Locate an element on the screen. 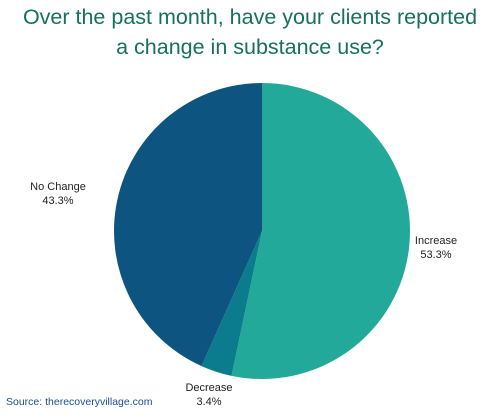 The width and height of the screenshot is (500, 419). slice-label-increase: Increase is located at coordinates (436, 241).